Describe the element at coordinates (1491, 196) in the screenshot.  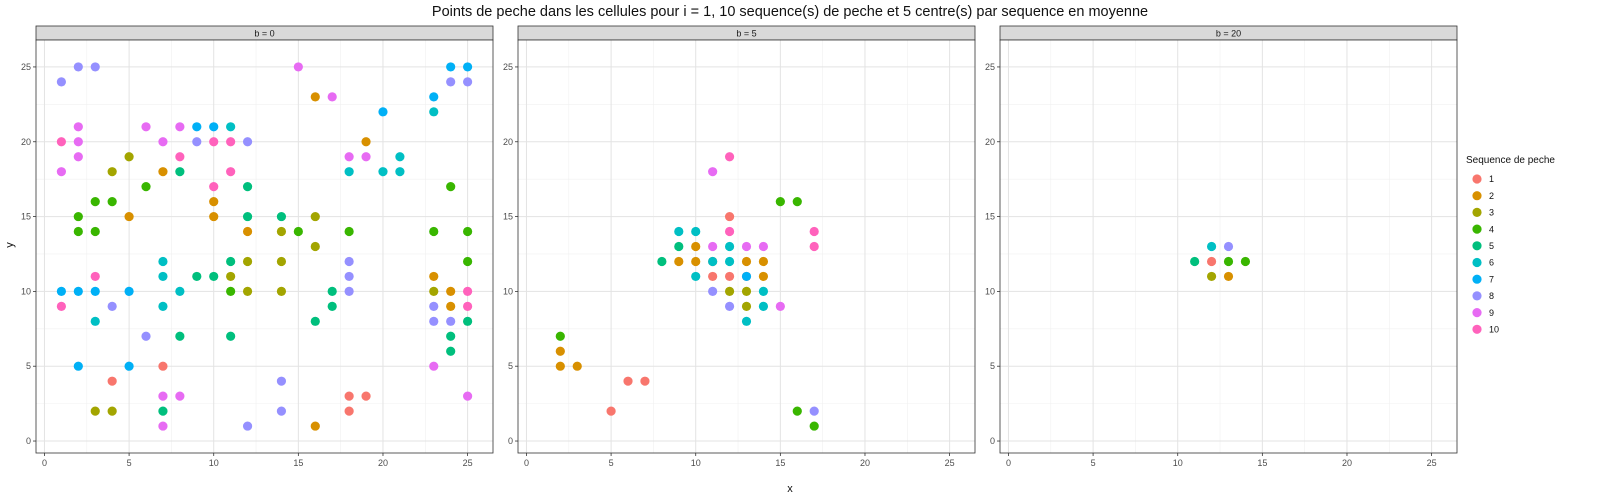
I see `legend-label: 2` at that location.